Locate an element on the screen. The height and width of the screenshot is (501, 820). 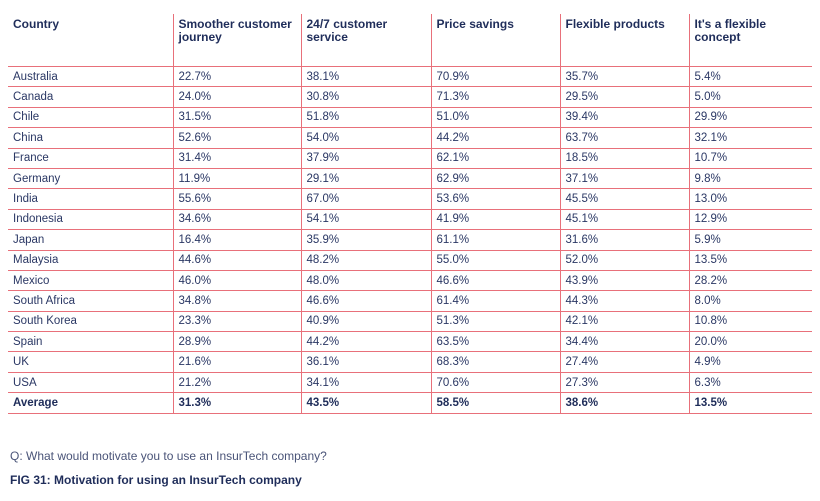
value-cell: 10.7% is located at coordinates (750, 158).